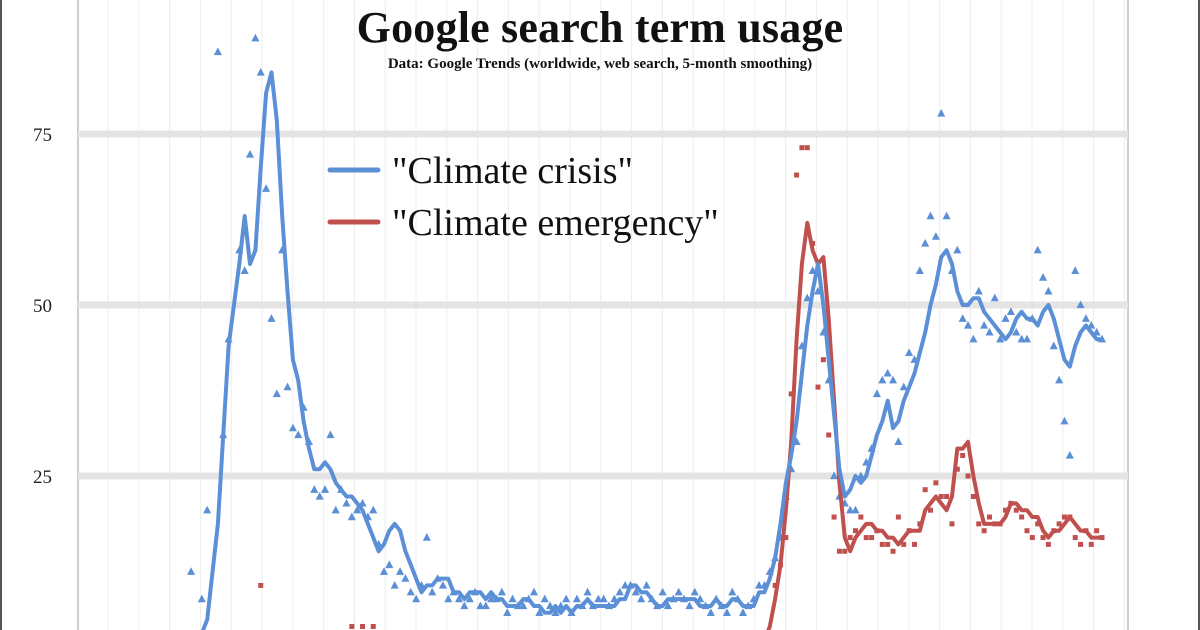 This screenshot has height=630, width=1200. Describe the element at coordinates (555, 223) in the screenshot. I see `legend-label-emergency: "Climate emergency"` at that location.